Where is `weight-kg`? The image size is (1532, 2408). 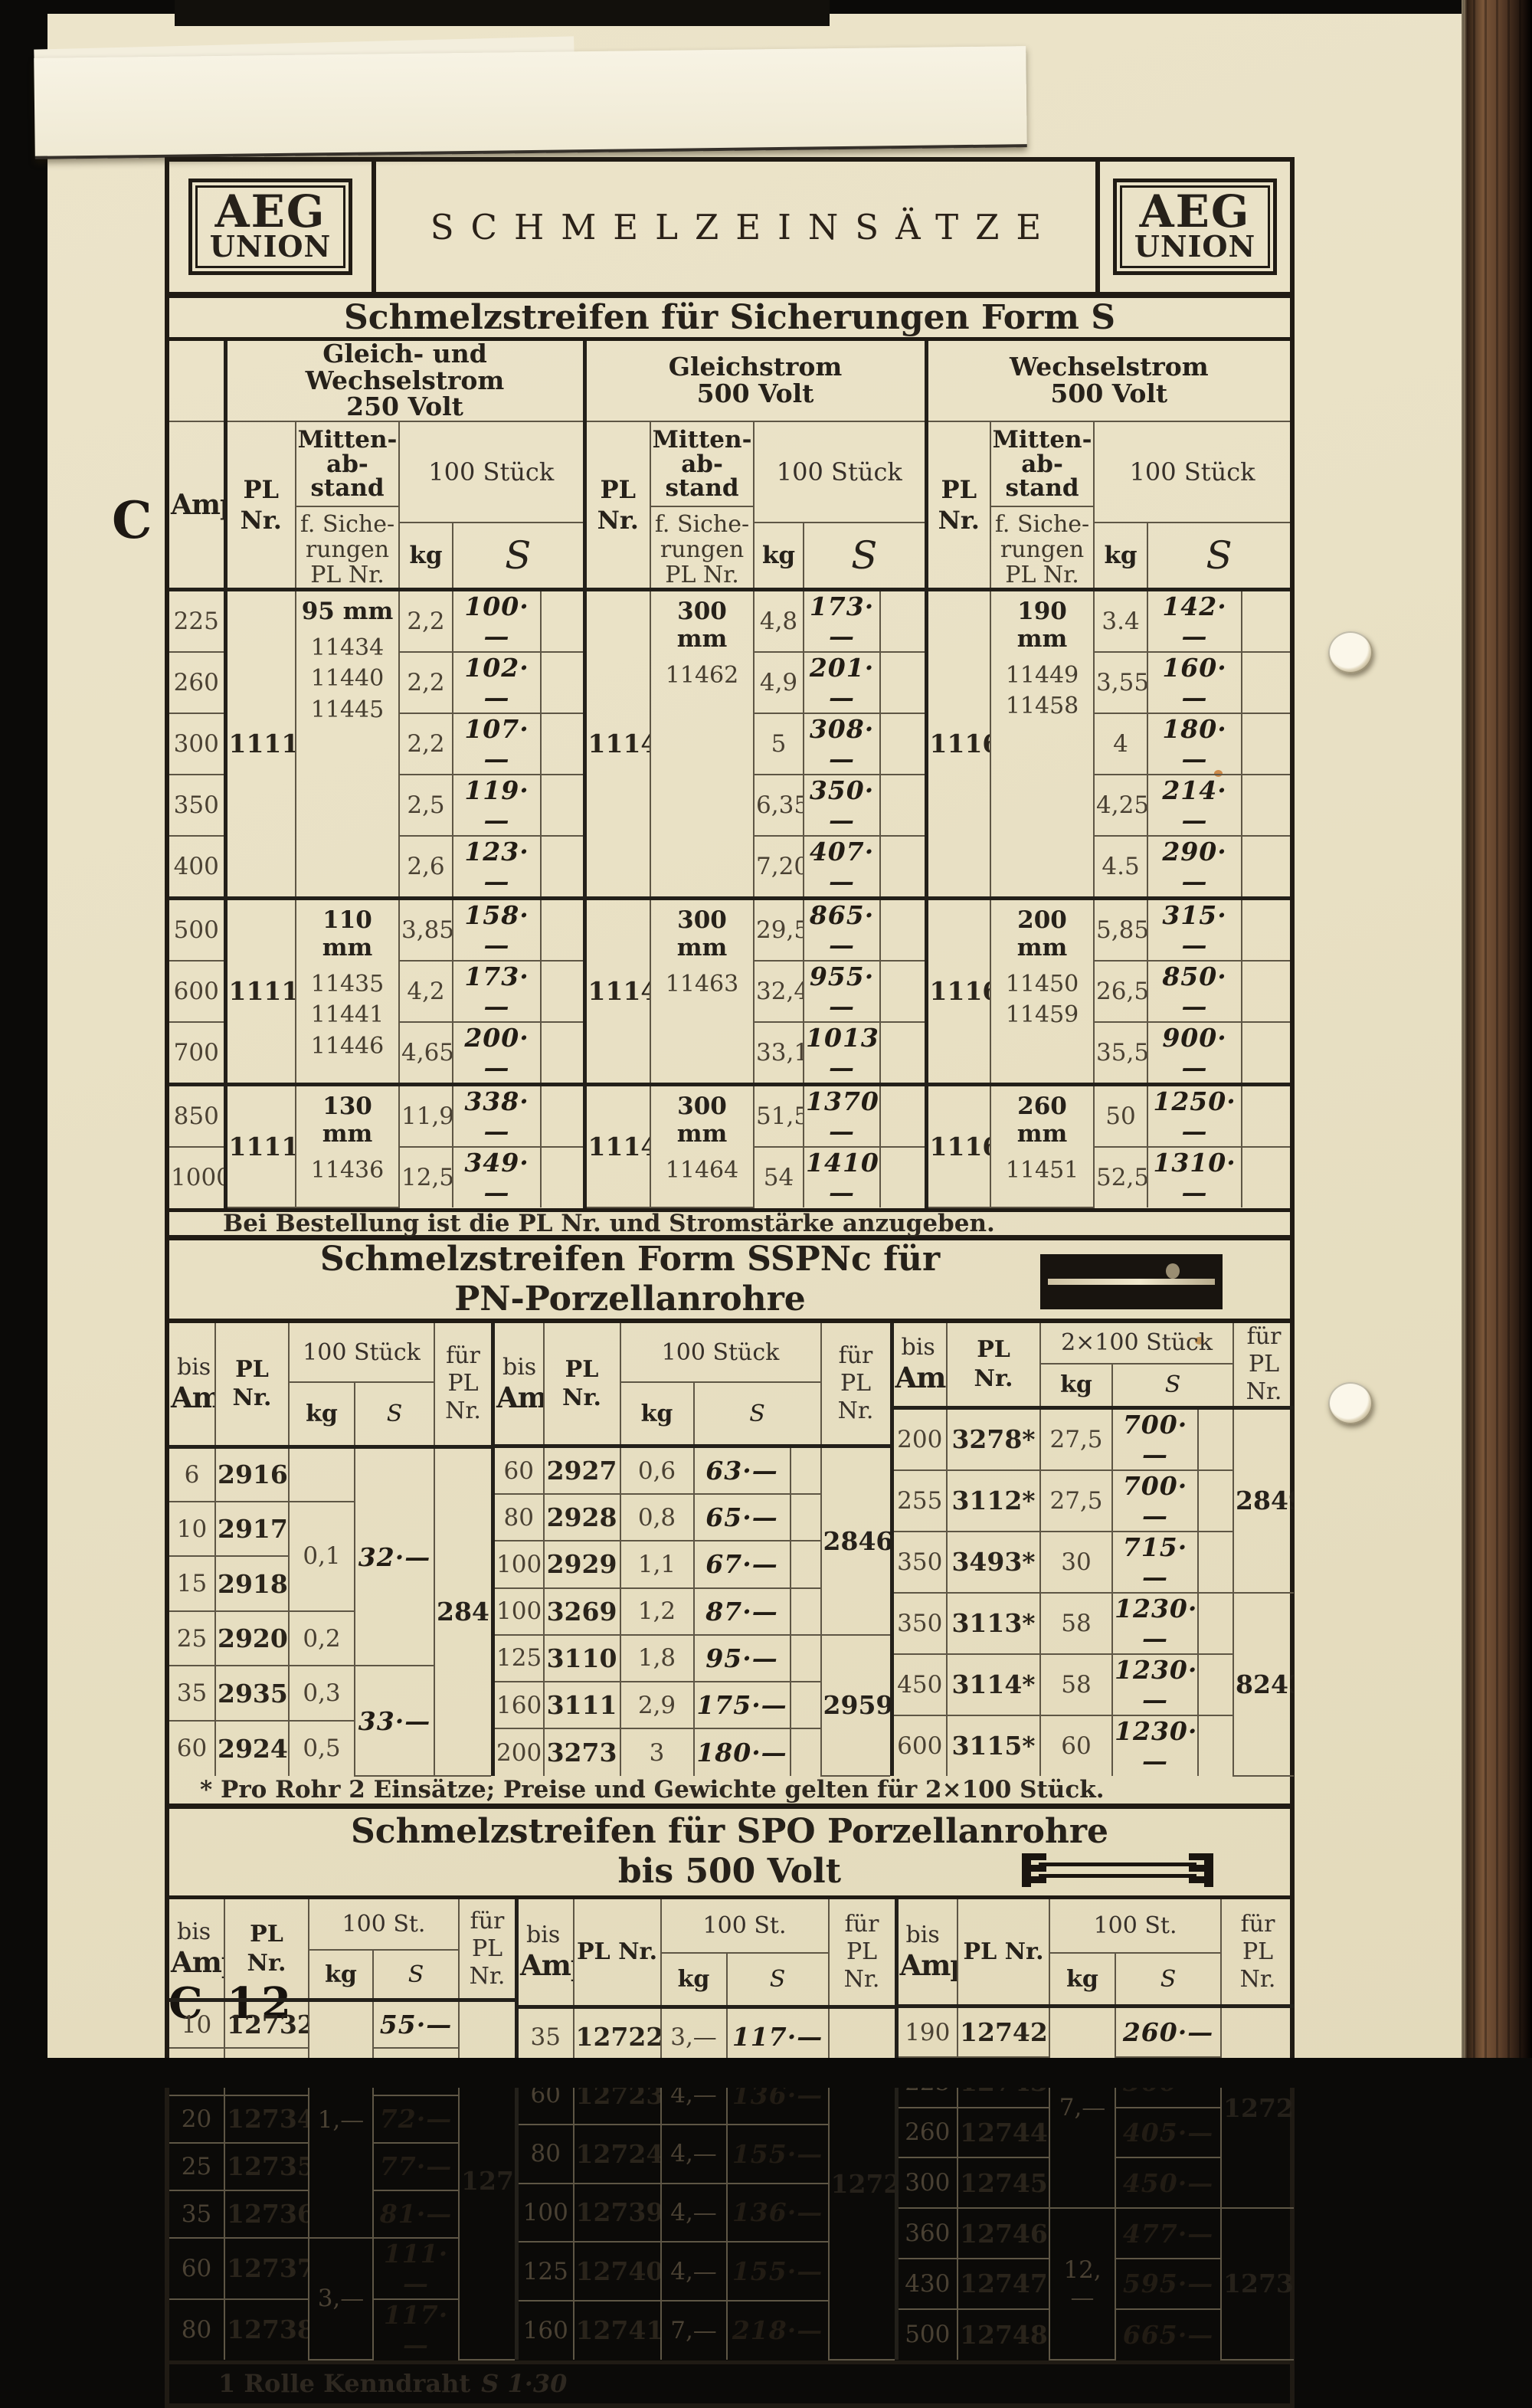 weight-kg is located at coordinates (322, 1473).